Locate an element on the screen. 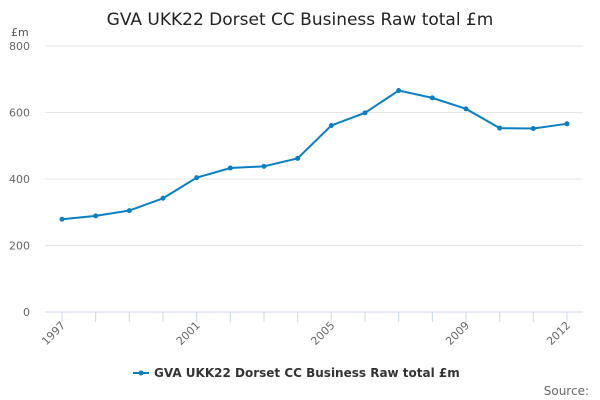 The height and width of the screenshot is (400, 600). y-tick-label: 0 is located at coordinates (26, 312).